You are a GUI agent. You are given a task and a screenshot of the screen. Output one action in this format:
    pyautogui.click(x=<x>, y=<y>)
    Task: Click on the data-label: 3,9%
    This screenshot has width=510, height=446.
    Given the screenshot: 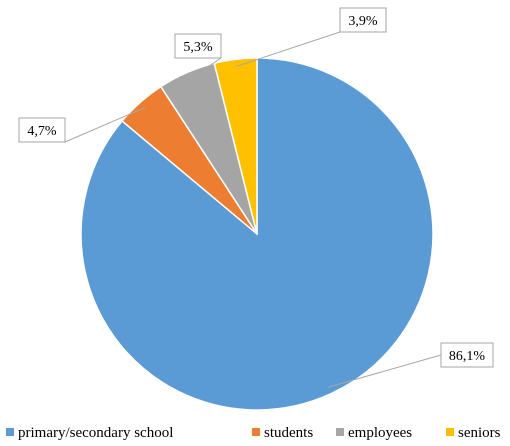 What is the action you would take?
    pyautogui.click(x=363, y=21)
    